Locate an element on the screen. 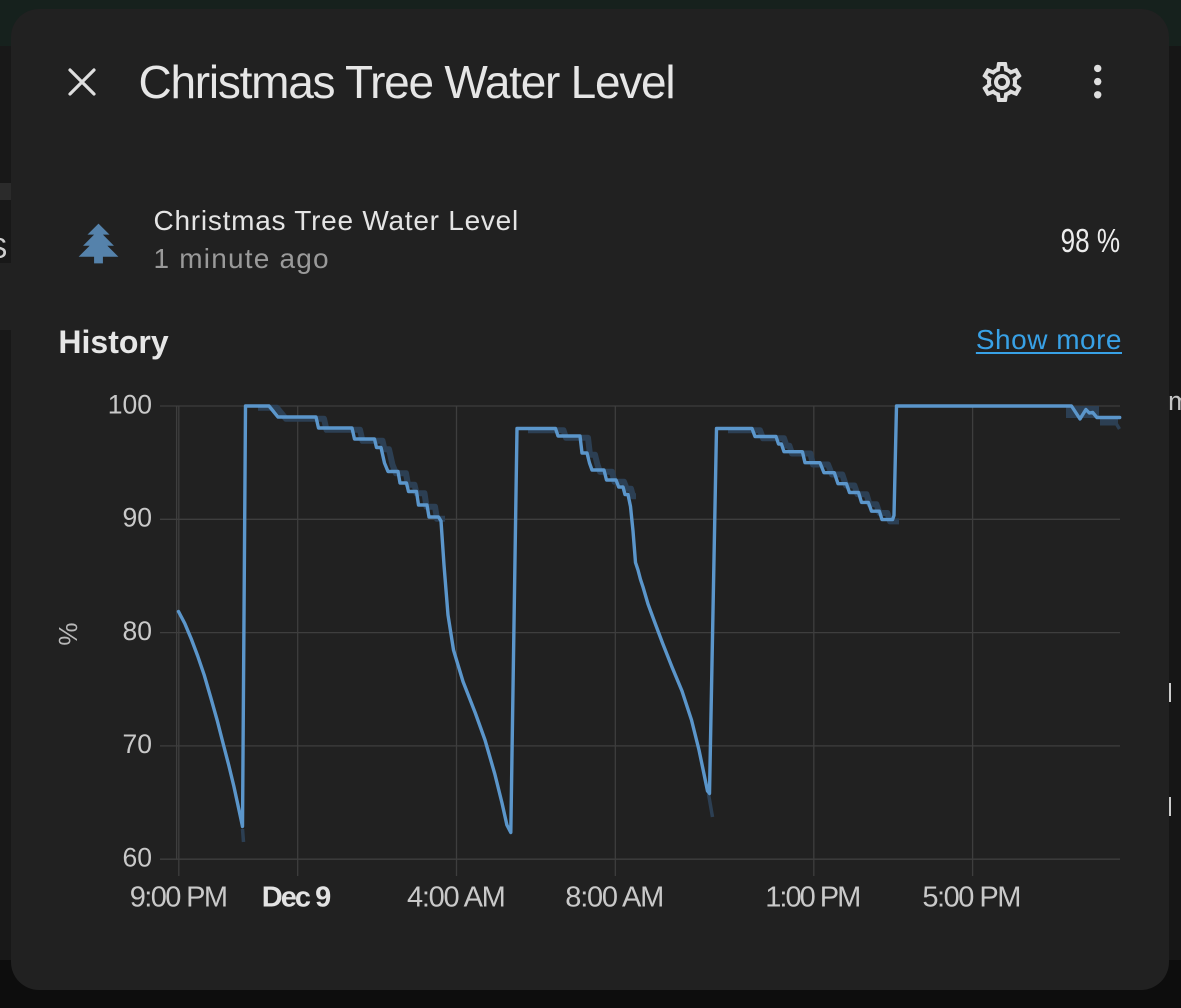 This screenshot has height=1008, width=1181. svg-text: 8:00 AM is located at coordinates (614, 898).